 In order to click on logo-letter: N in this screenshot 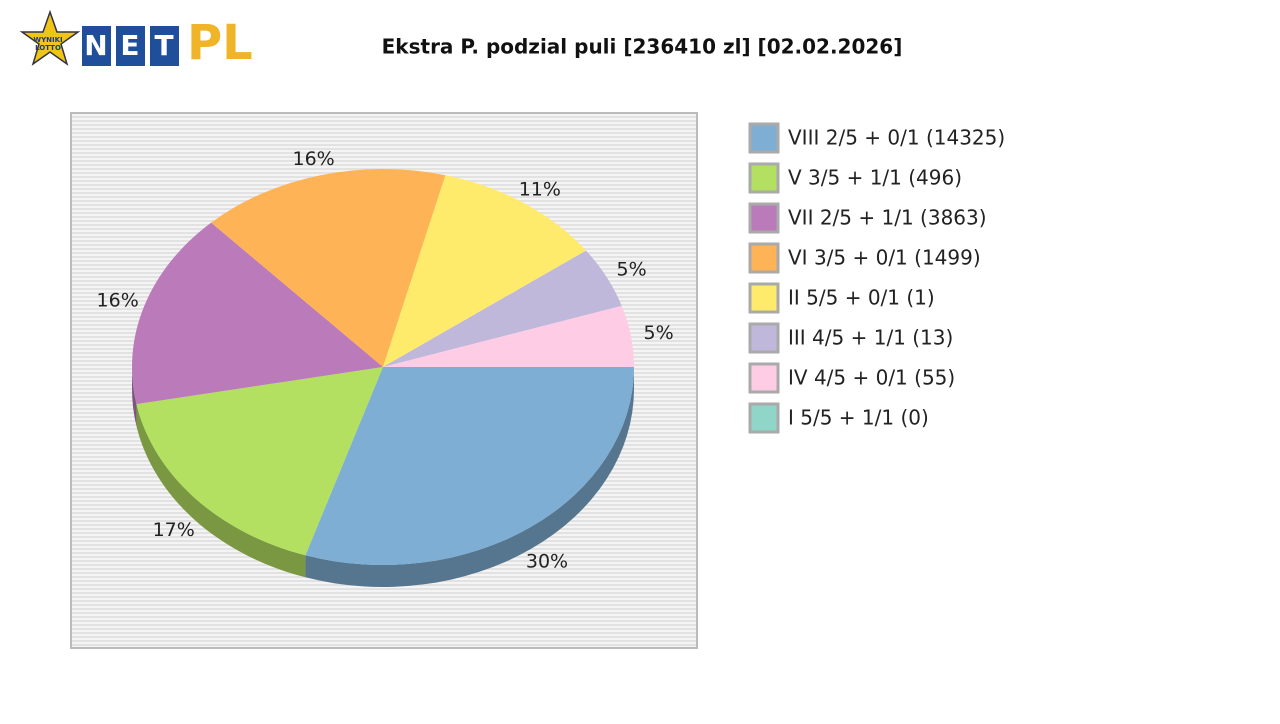, I will do `click(95, 45)`.